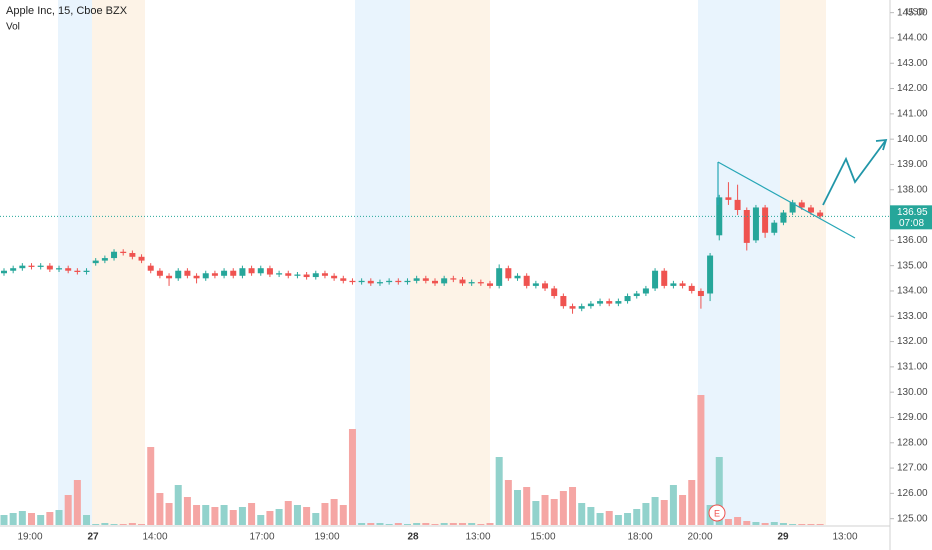  What do you see at coordinates (912, 316) in the screenshot?
I see `y-tick-label: 133.00` at bounding box center [912, 316].